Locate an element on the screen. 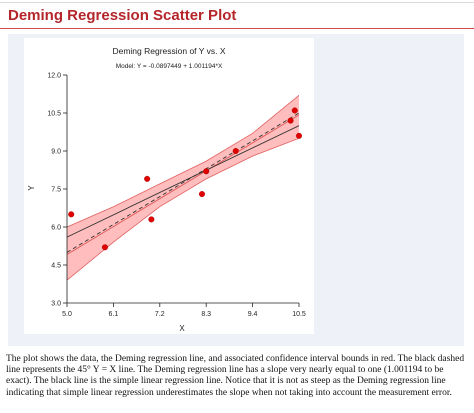 This screenshot has width=474, height=413. y-tick-label: 3.0 is located at coordinates (56, 304).